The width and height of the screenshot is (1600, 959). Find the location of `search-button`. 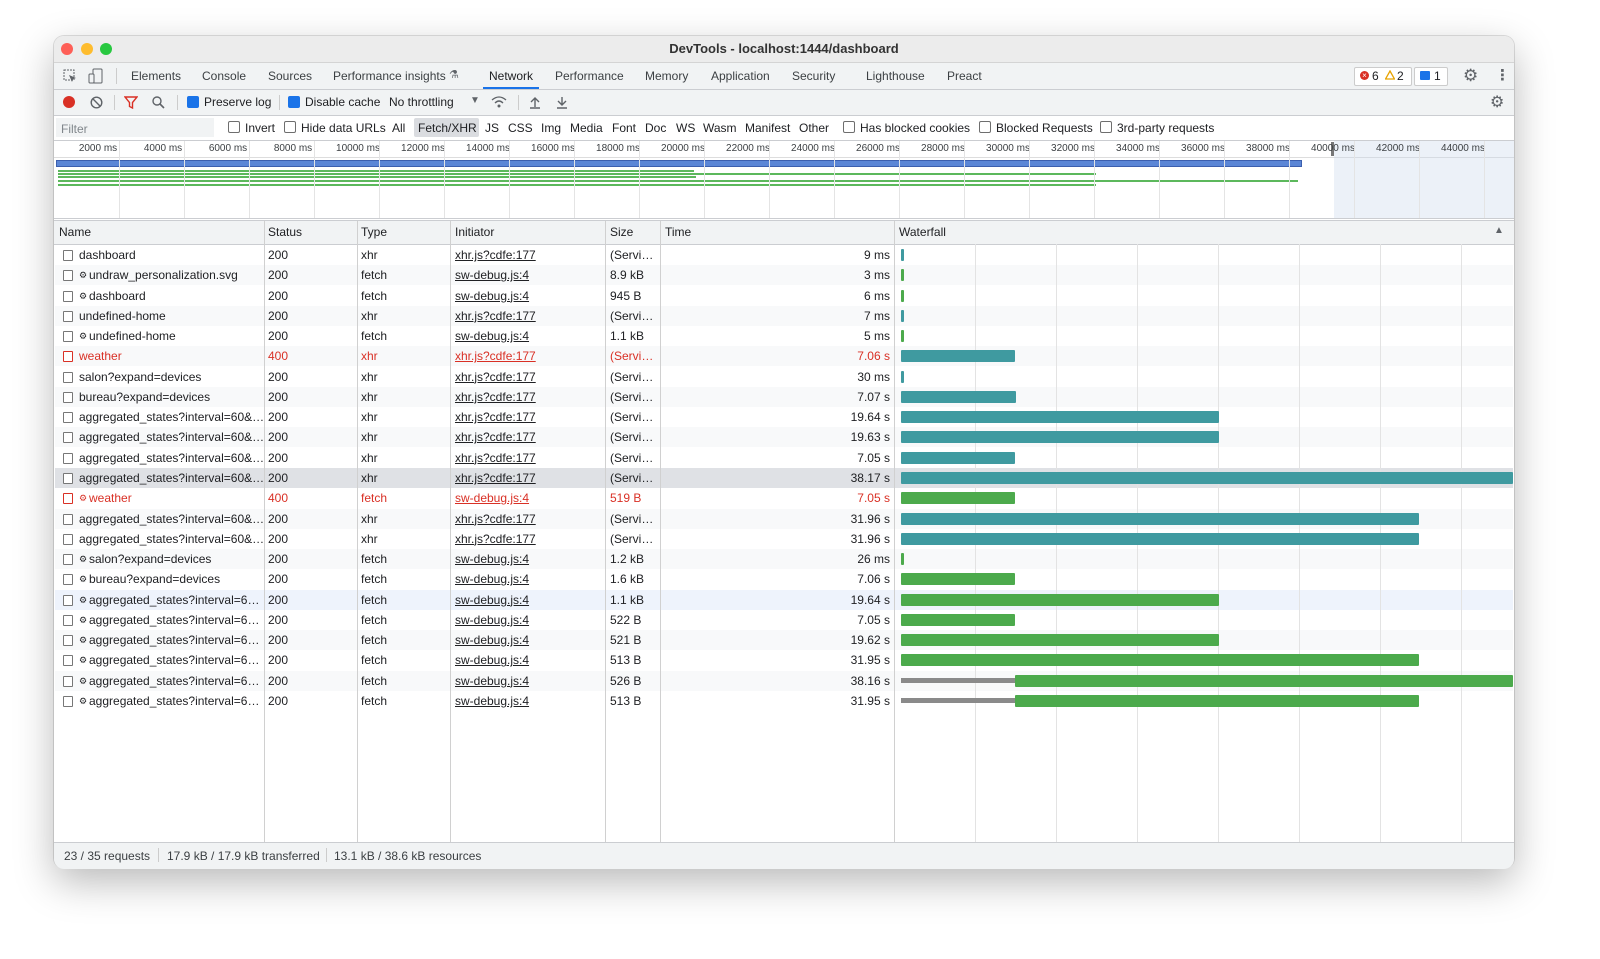

search-button is located at coordinates (158, 102).